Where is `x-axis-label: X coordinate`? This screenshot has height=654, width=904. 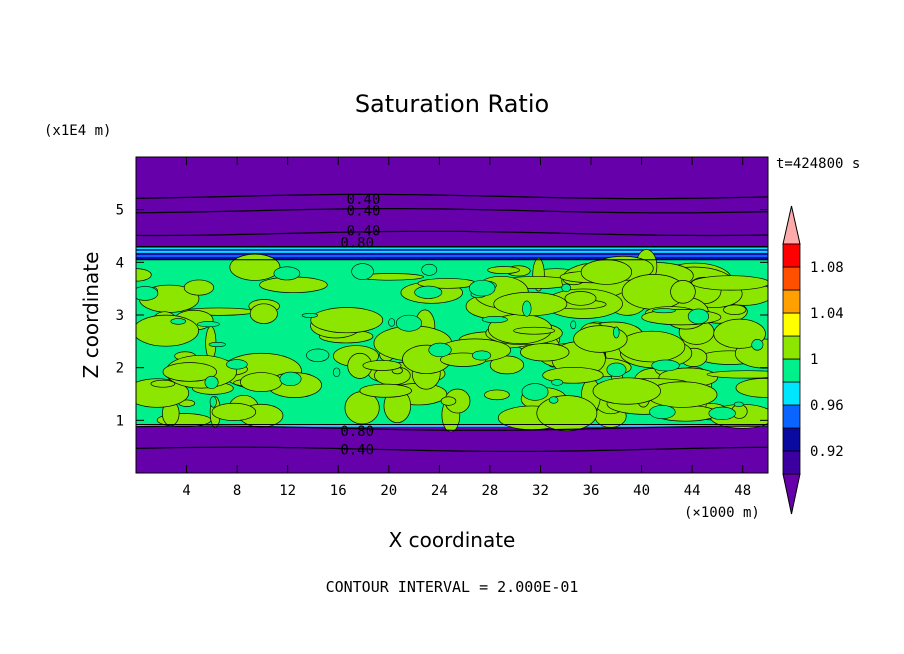
x-axis-label: X coordinate is located at coordinates (452, 540).